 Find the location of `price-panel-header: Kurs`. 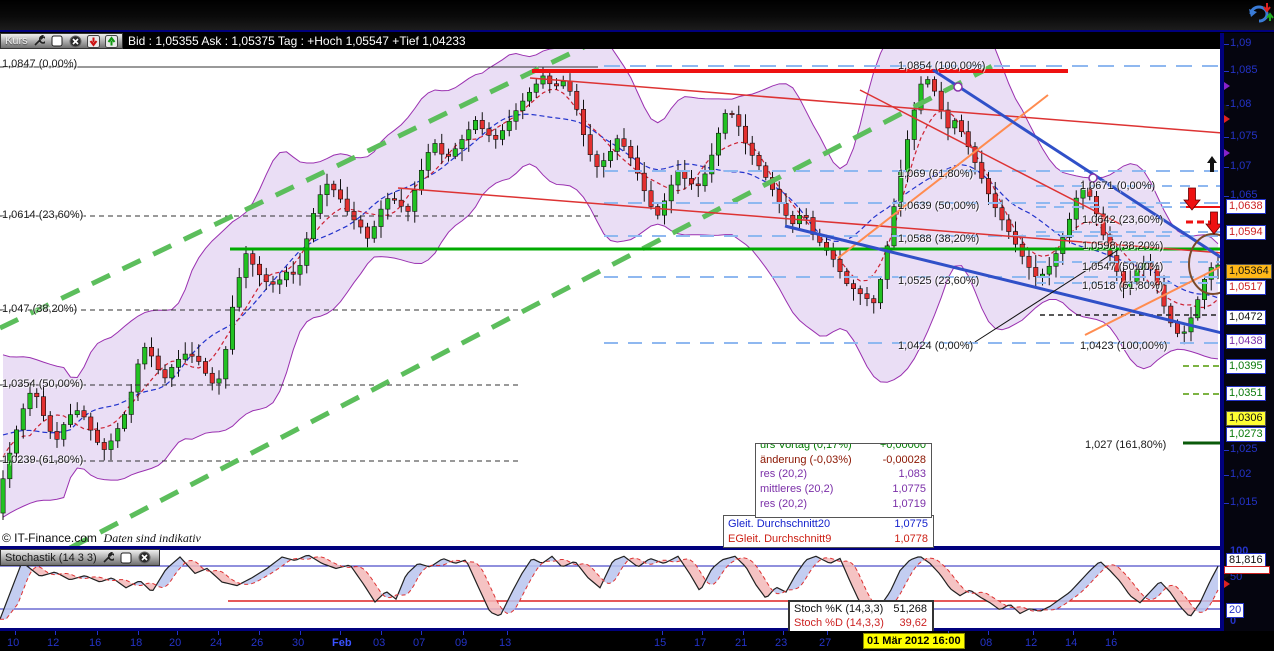

price-panel-header: Kurs is located at coordinates (61, 41).